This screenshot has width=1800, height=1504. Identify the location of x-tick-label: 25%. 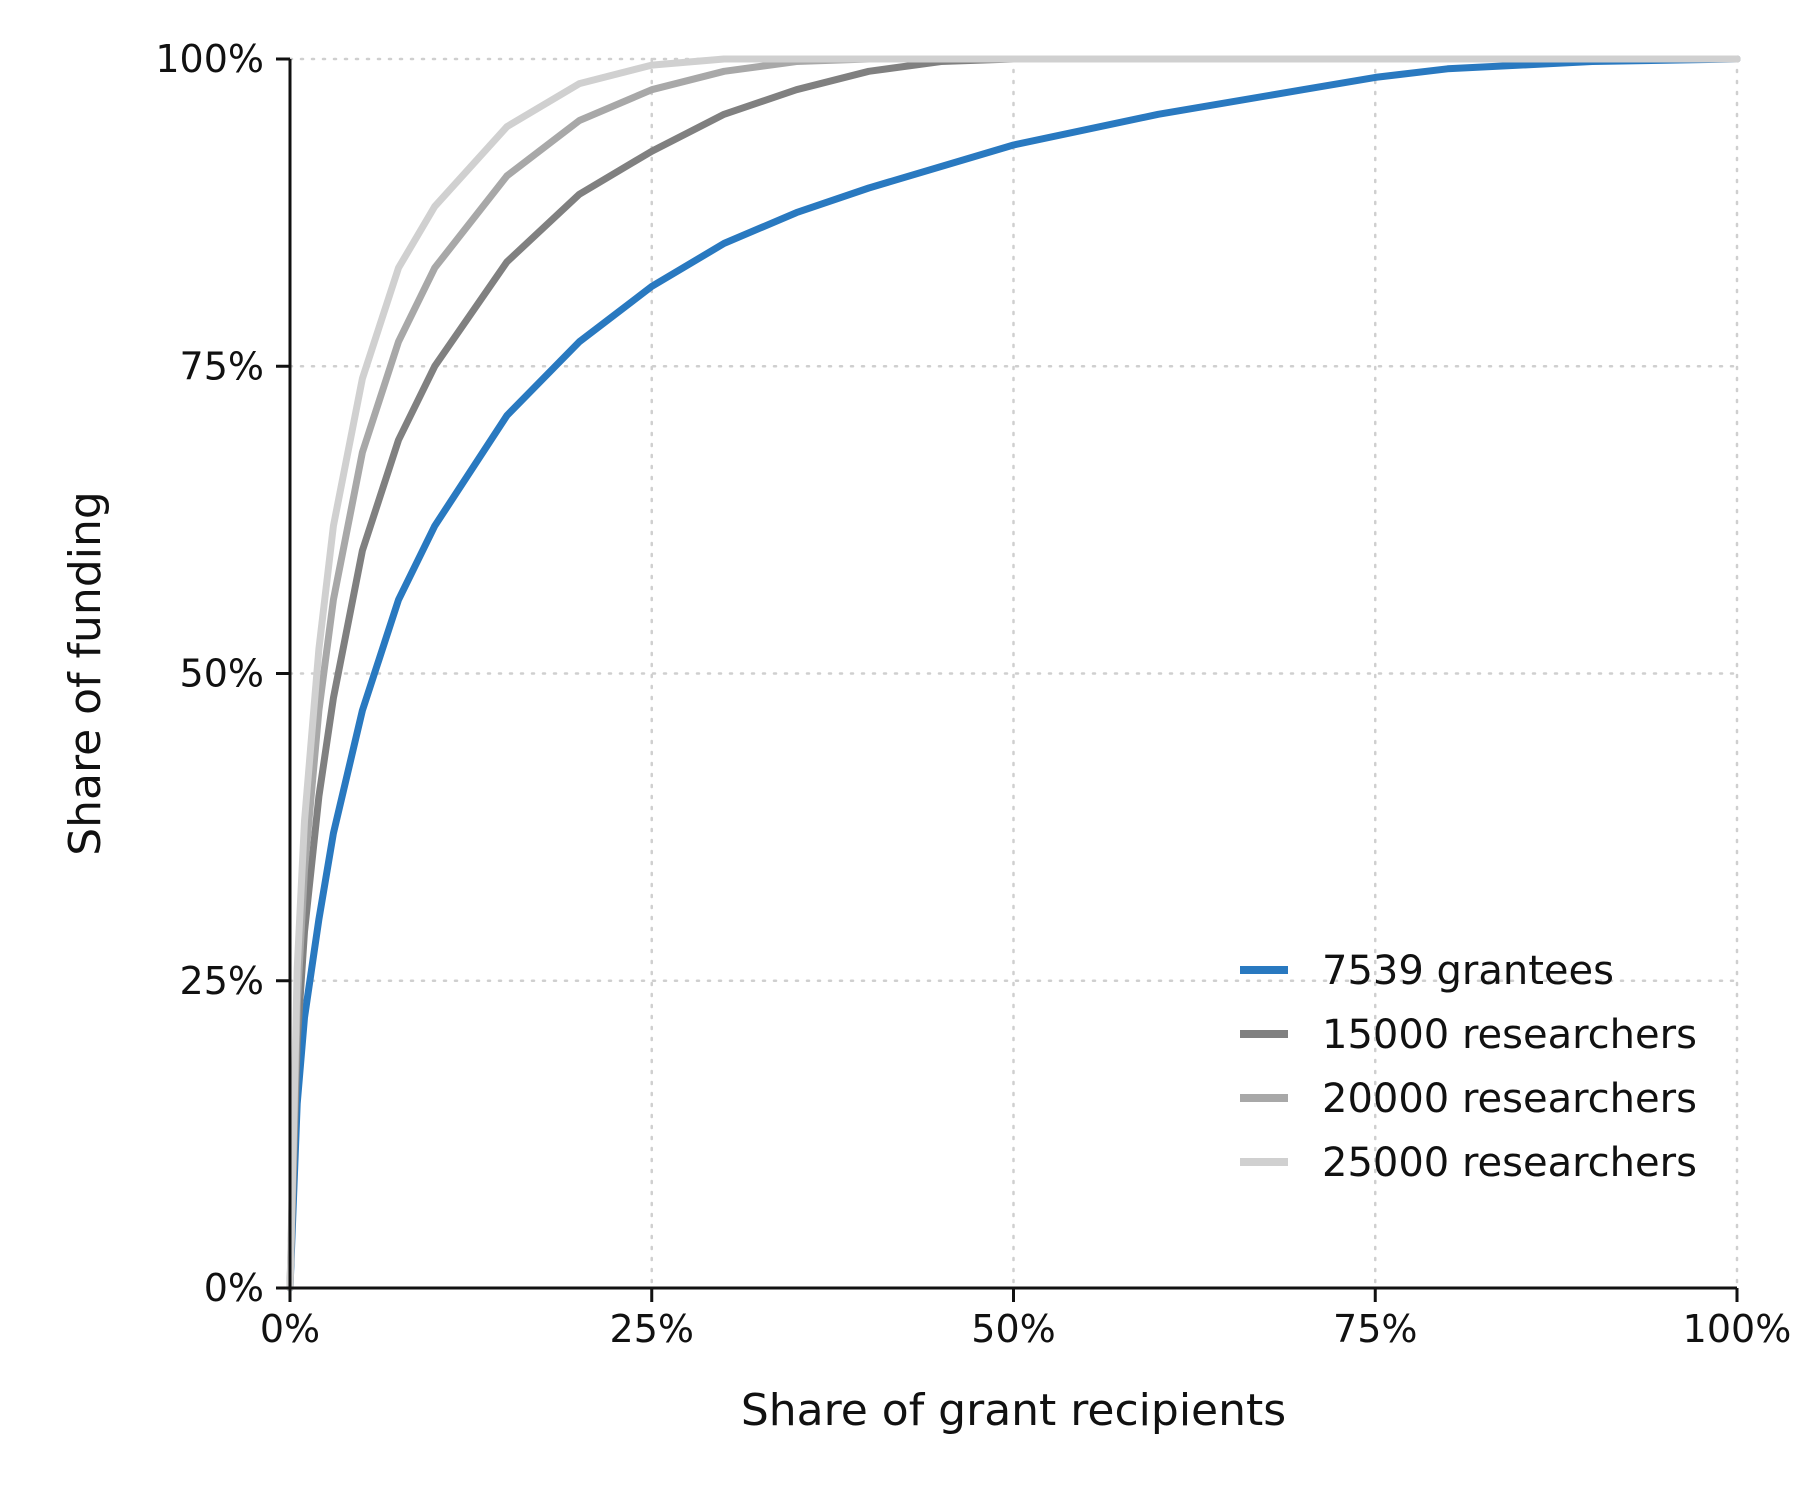
(652, 1329).